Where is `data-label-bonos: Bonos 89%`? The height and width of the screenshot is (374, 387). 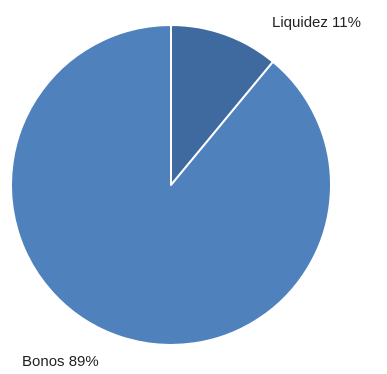 data-label-bonos: Bonos 89% is located at coordinates (60, 361).